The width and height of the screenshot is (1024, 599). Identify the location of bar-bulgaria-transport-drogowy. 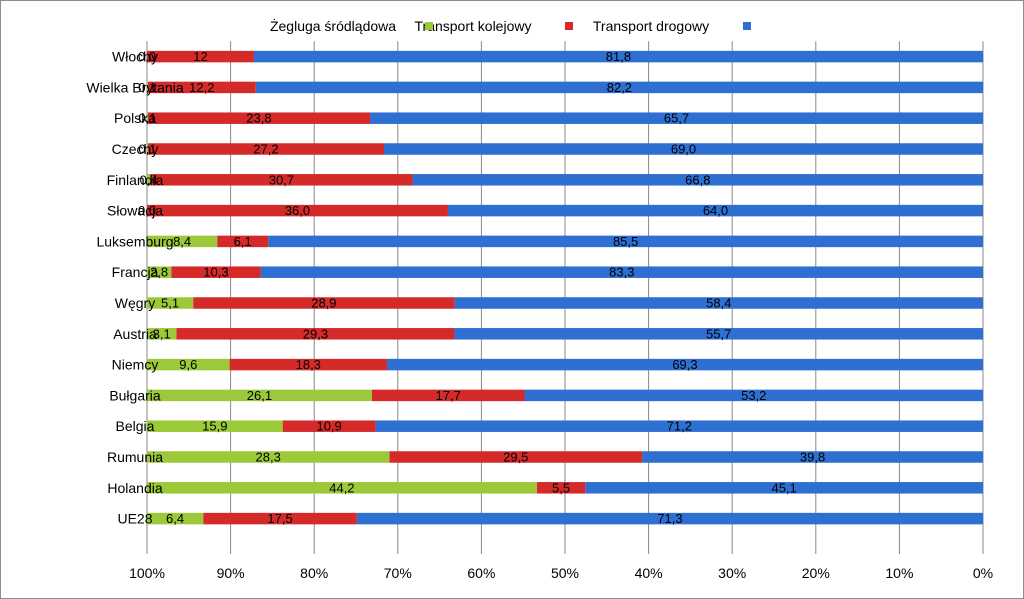
(753, 395).